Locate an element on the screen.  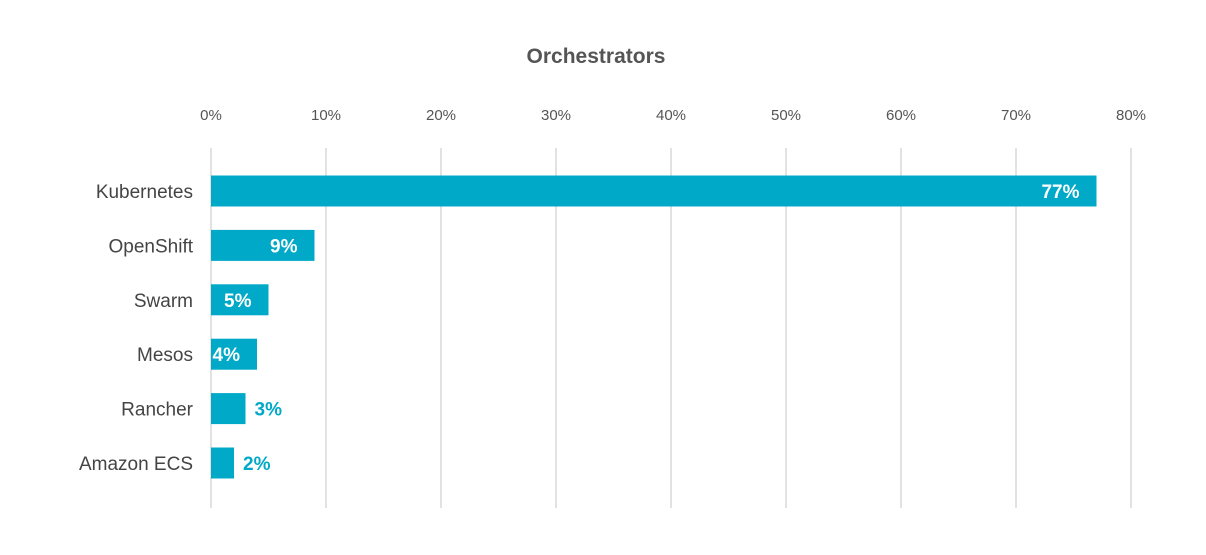
category-label-kubernetes: Kubernetes is located at coordinates (144, 192).